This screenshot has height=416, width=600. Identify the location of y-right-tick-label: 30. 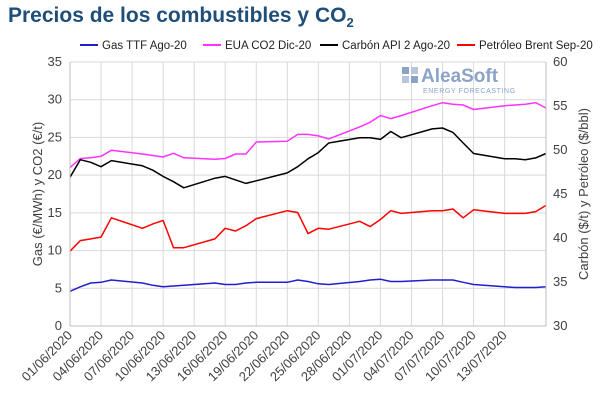
(560, 325).